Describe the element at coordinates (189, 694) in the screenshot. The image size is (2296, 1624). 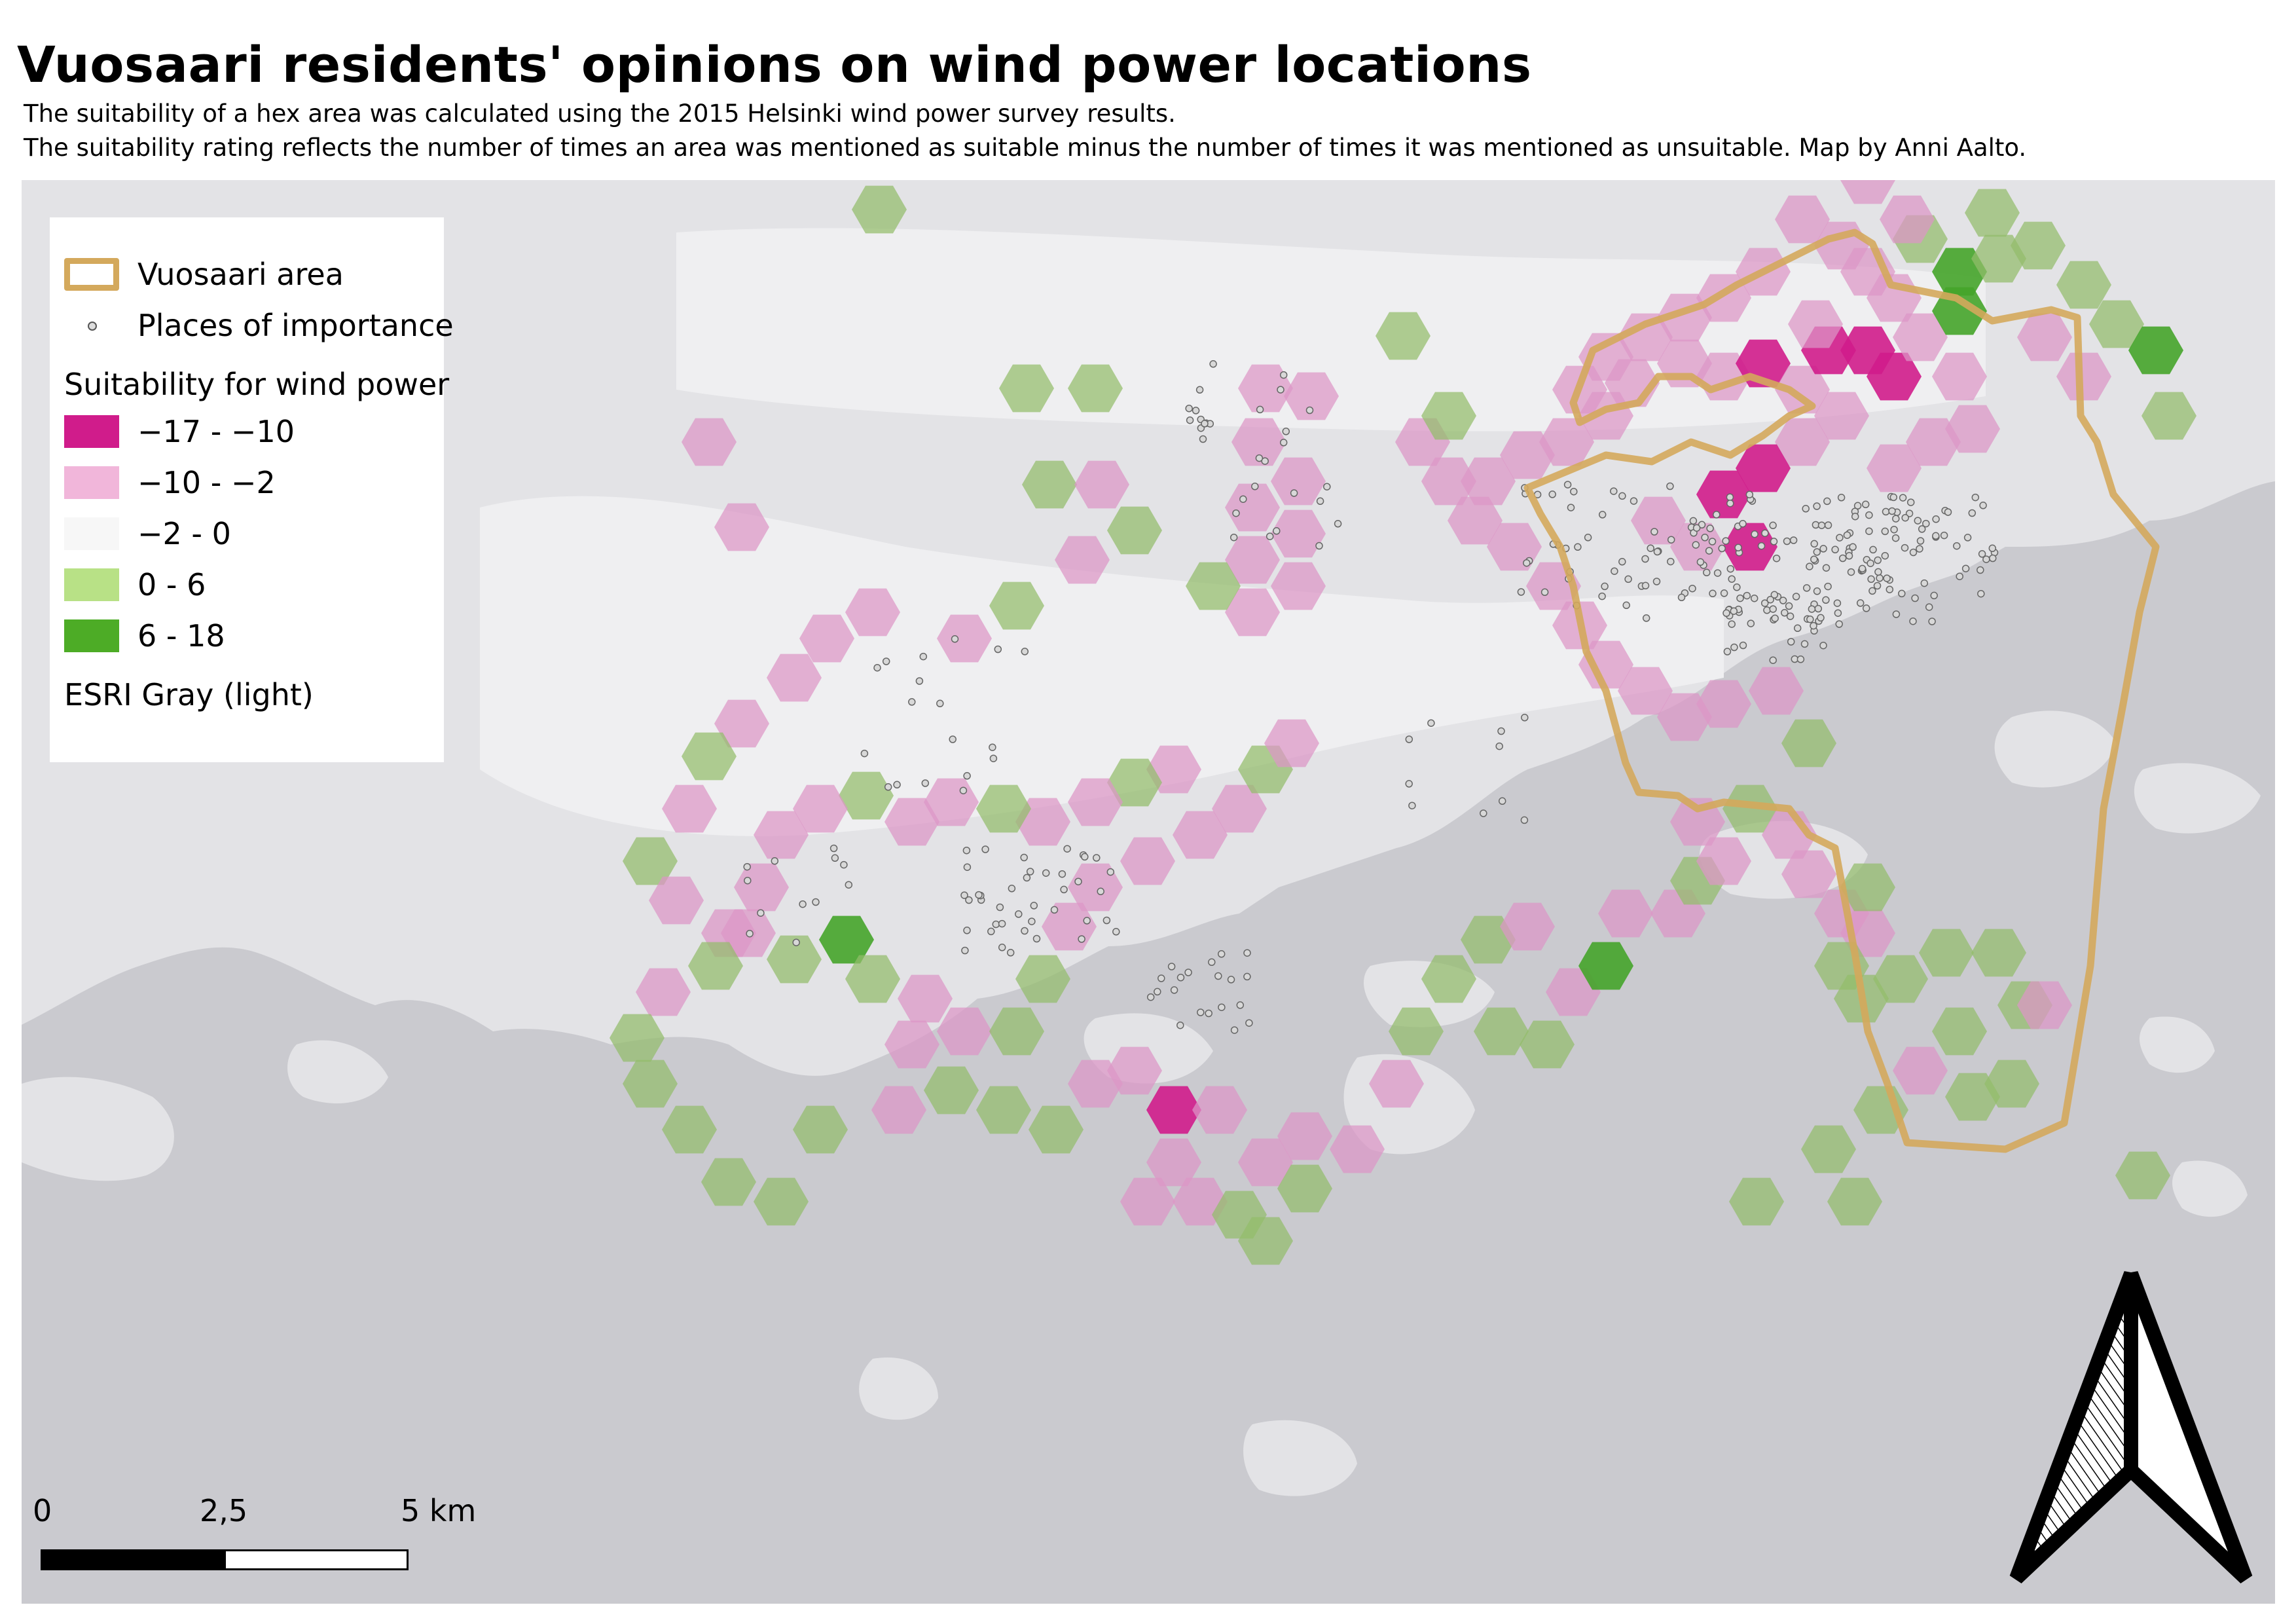
I see `legend-basemap-label: ESRI Gray (light)` at that location.